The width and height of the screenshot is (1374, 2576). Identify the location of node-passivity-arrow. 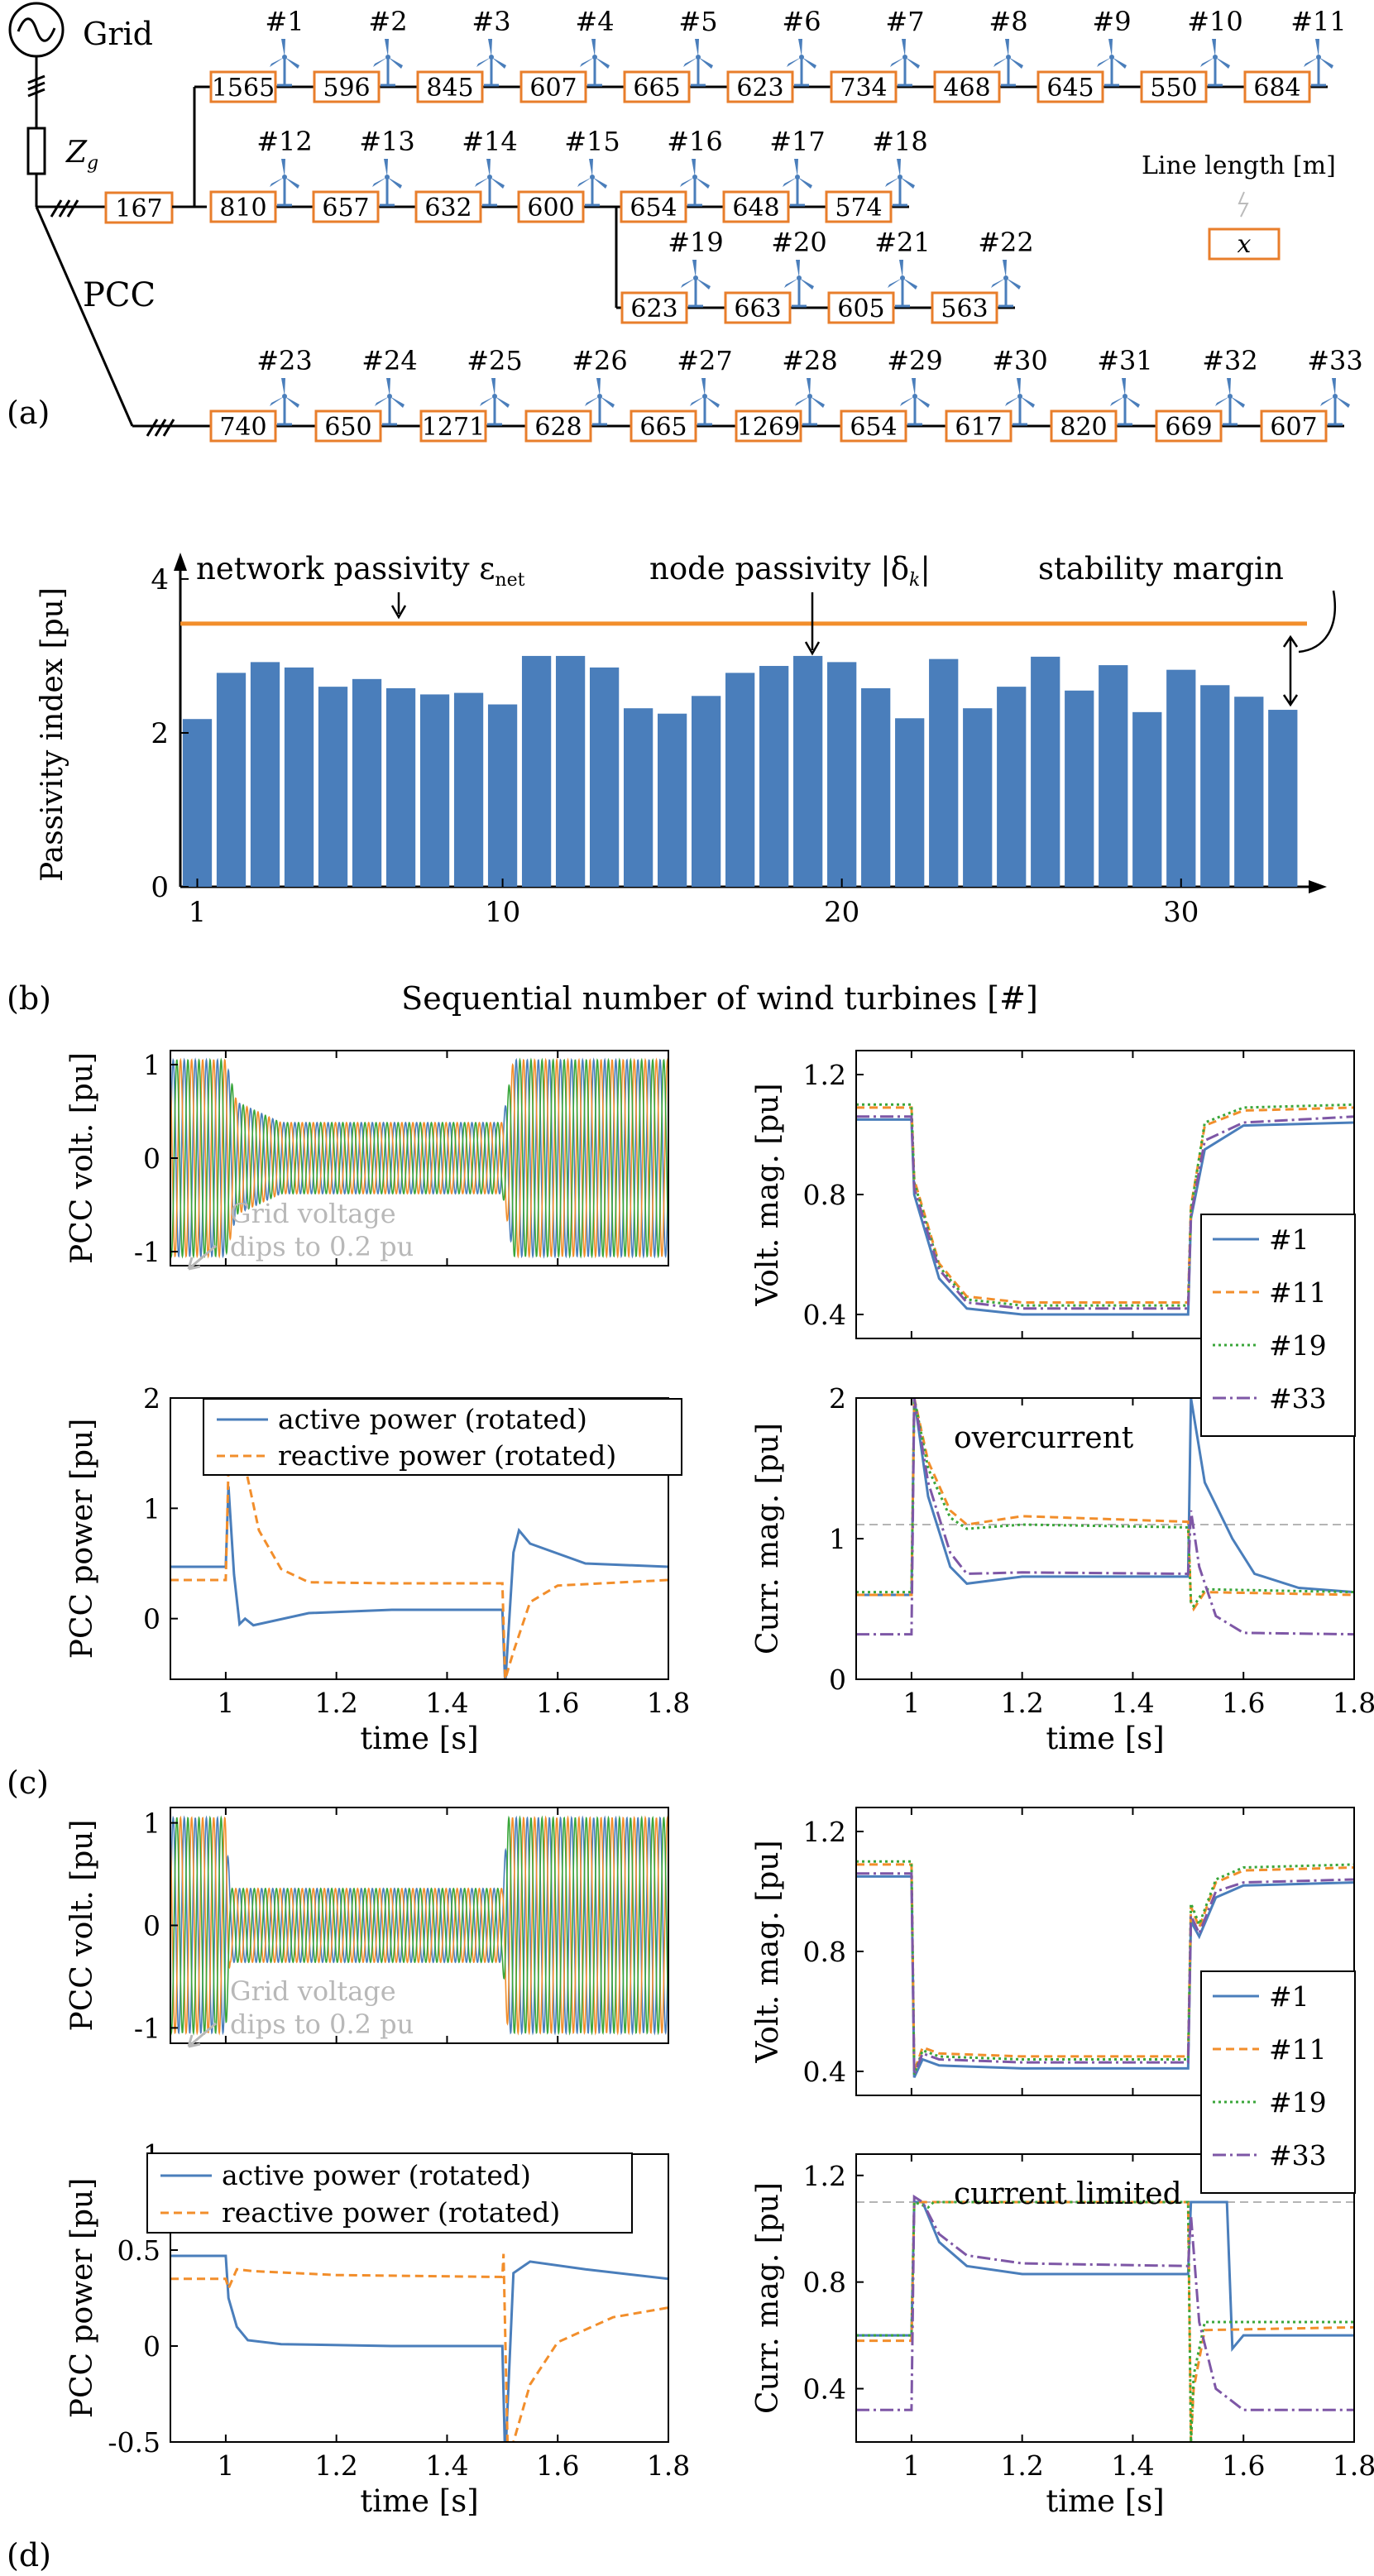
(812, 624).